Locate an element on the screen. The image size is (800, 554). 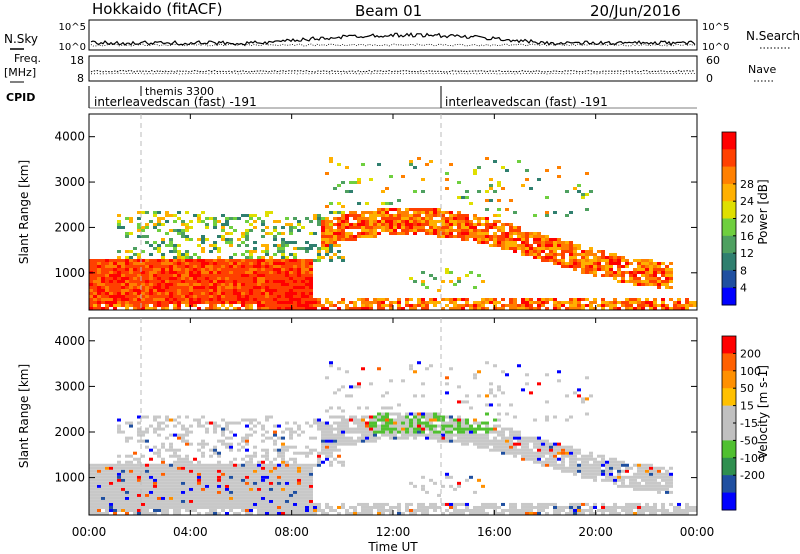
velocity-ylabel: Slant Range [km] is located at coordinates (24, 416).